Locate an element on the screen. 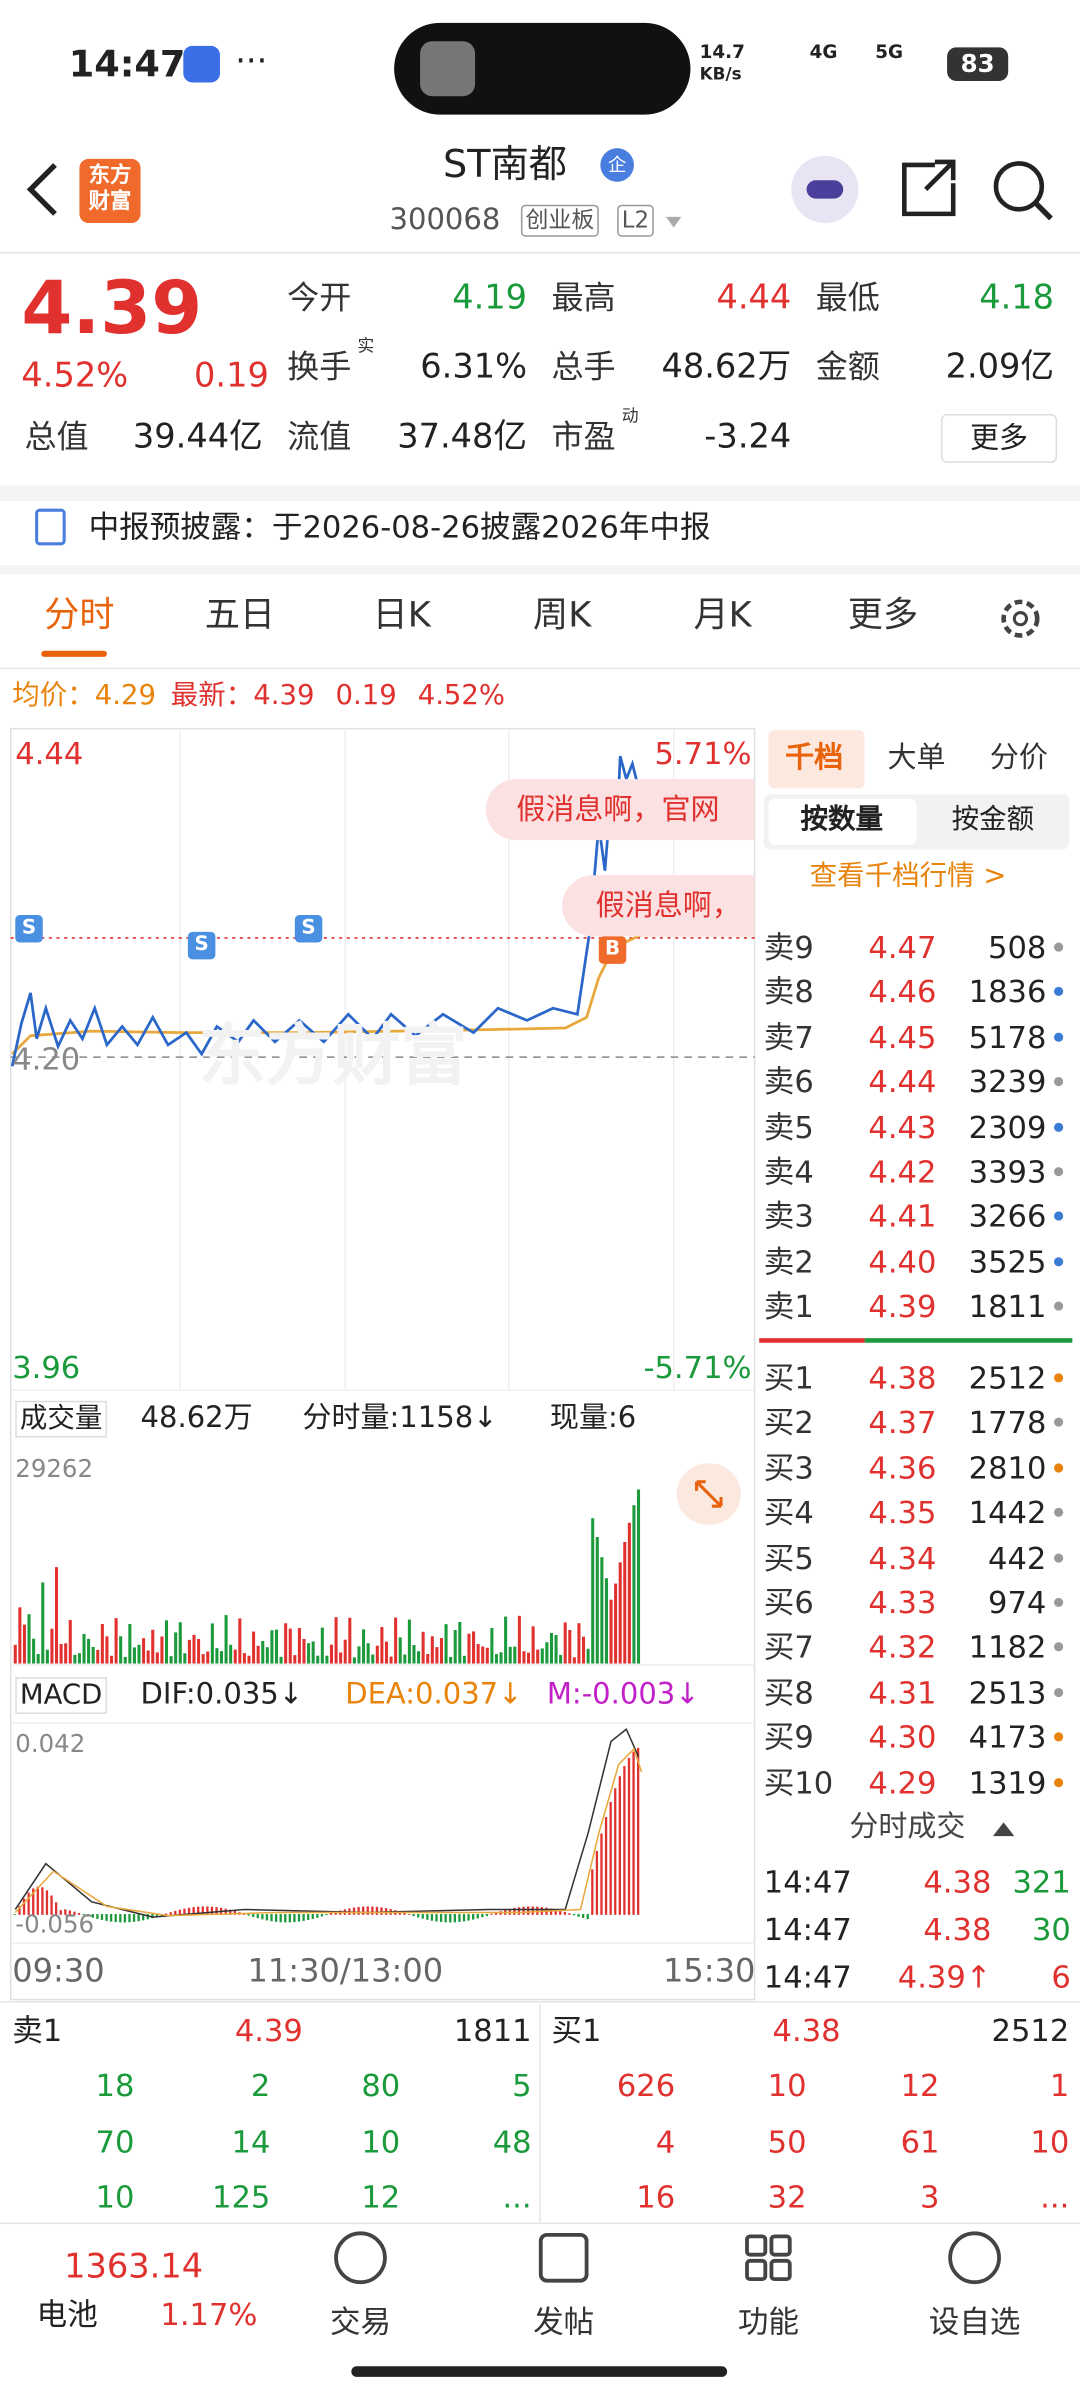 The image size is (1080, 2400). book-price: 4.34 is located at coordinates (902, 1557).